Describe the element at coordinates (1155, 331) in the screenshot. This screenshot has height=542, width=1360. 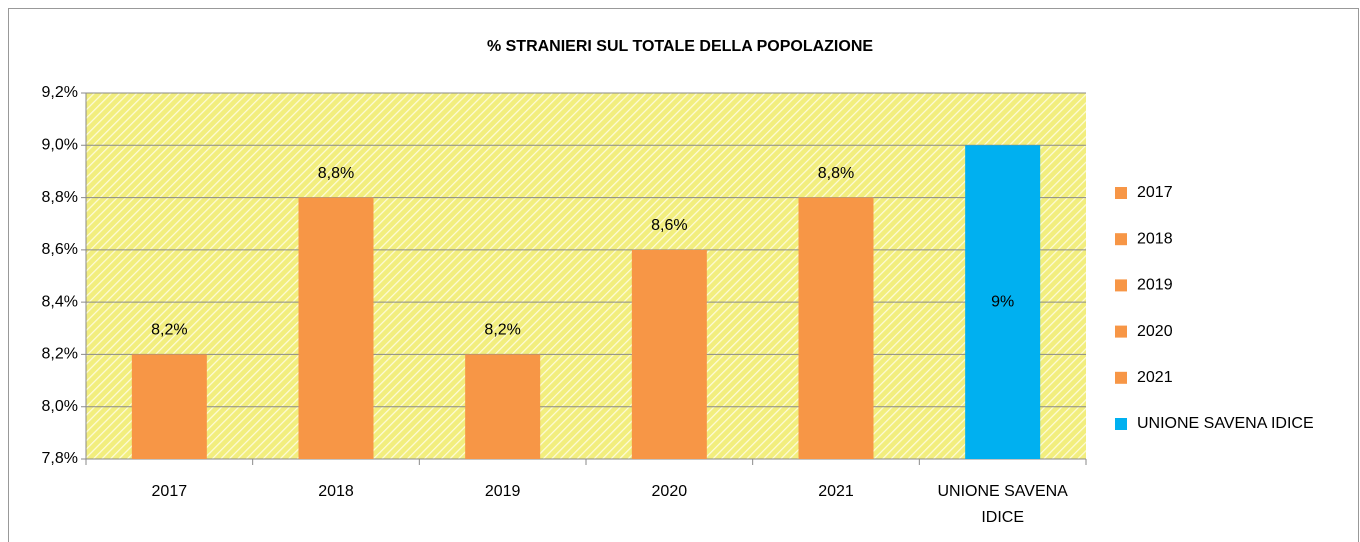
I see `legend-label: 2020` at that location.